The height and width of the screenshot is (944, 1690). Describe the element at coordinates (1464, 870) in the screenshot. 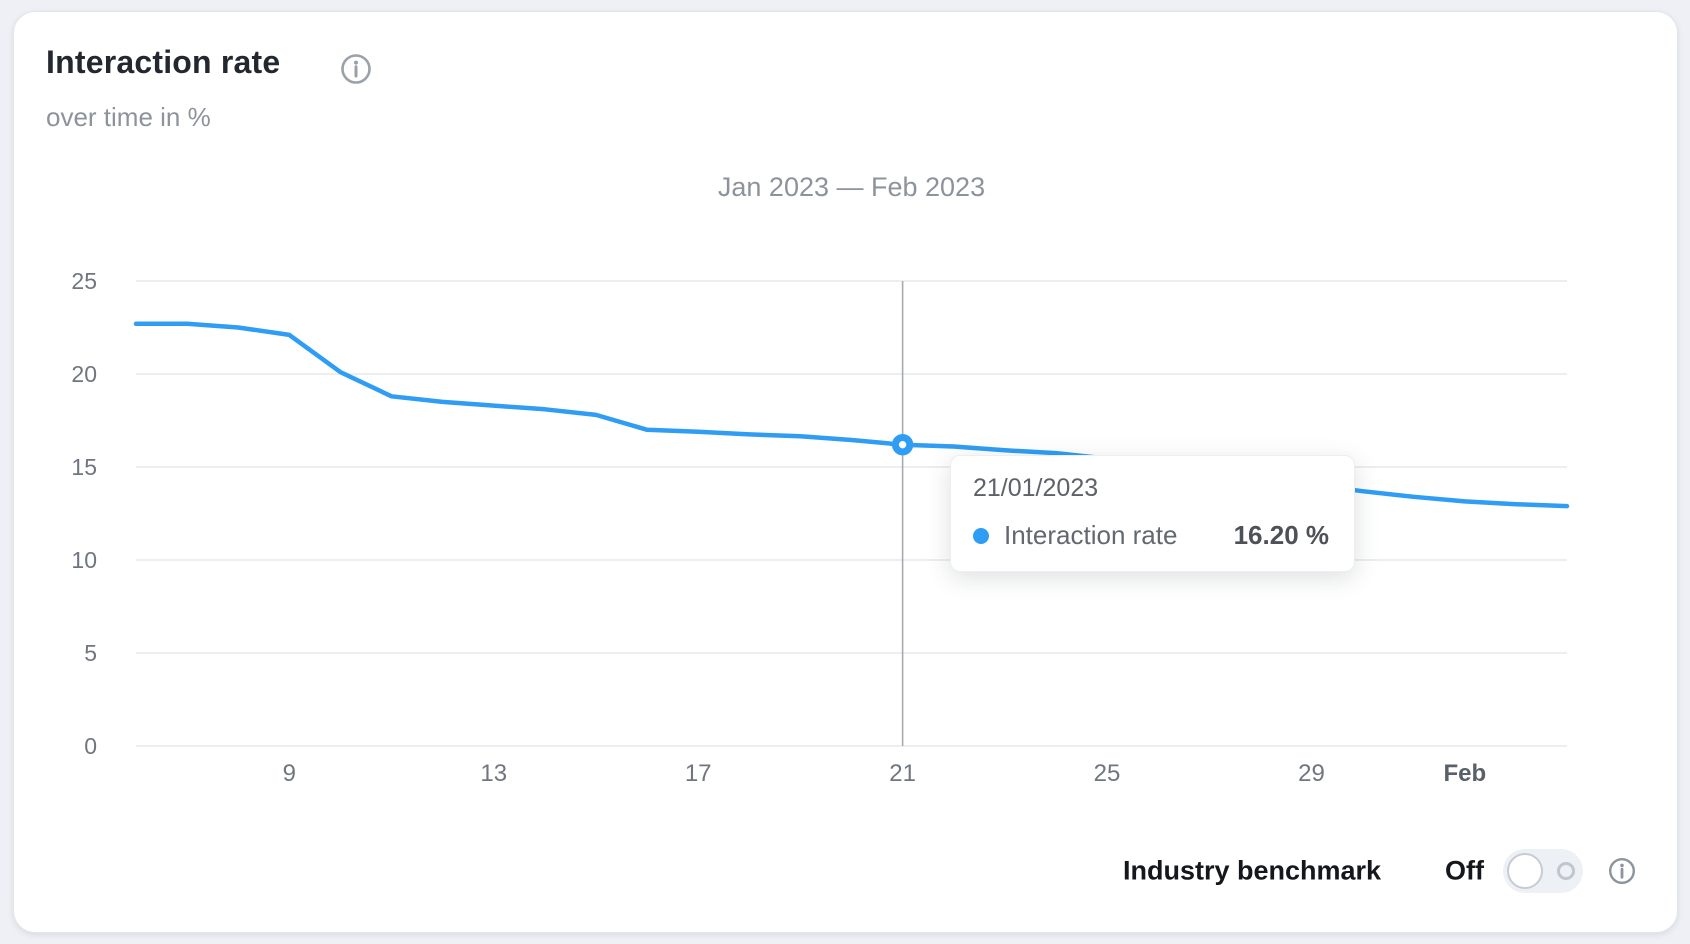

I see `benchmark-state-label: Off` at that location.